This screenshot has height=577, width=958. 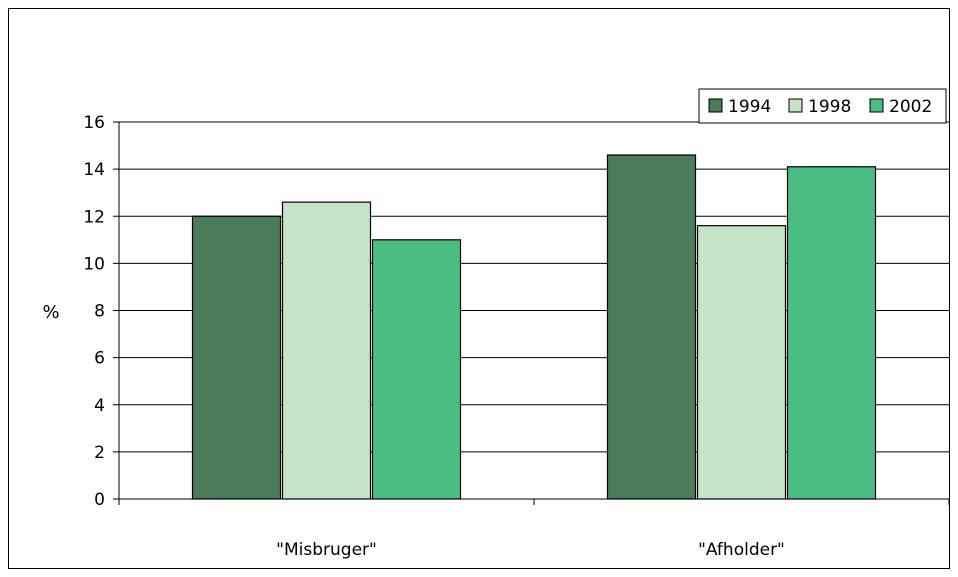 I want to click on y-tick-label: 4, so click(x=99, y=406).